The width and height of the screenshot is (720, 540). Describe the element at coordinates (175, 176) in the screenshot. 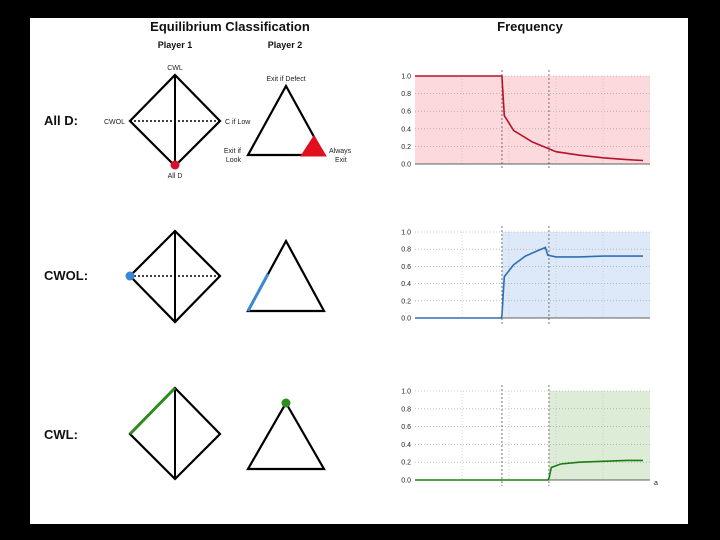

I see `diamond-label-bottom: All D` at that location.